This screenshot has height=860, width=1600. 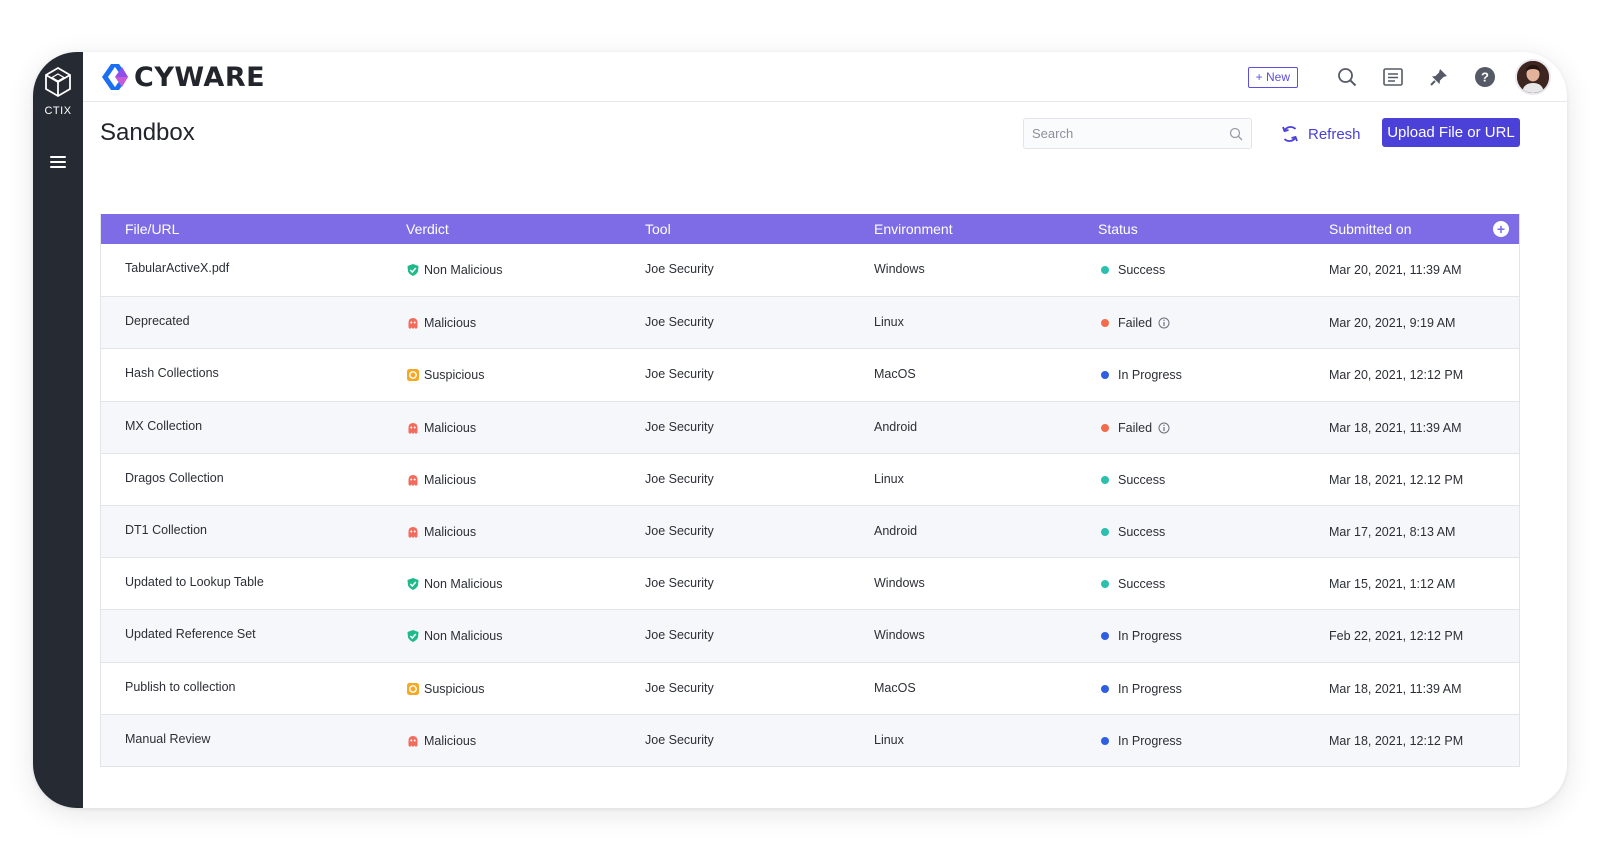 What do you see at coordinates (157, 321) in the screenshot?
I see `file-url-cell: Deprecated` at bounding box center [157, 321].